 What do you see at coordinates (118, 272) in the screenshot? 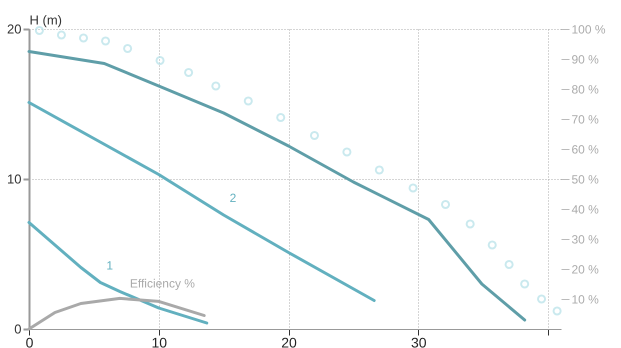
I see `line-series` at bounding box center [118, 272].